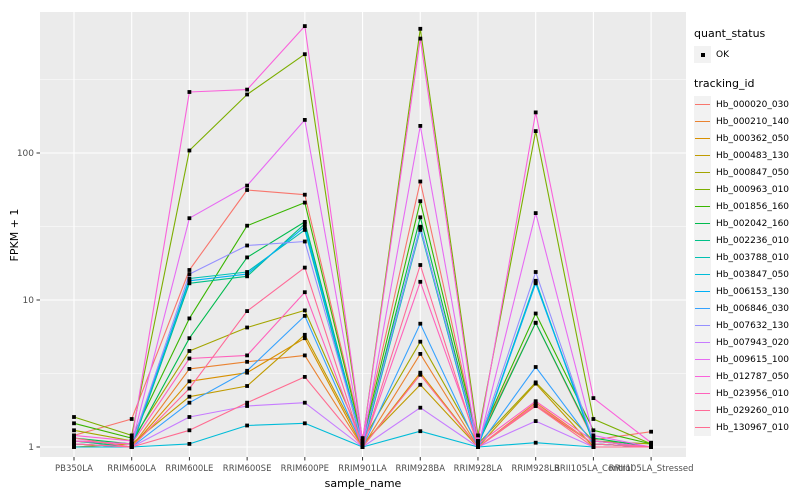  I want to click on legend-entry-Hb_006846_030: Hb_006846_030, so click(747, 308).